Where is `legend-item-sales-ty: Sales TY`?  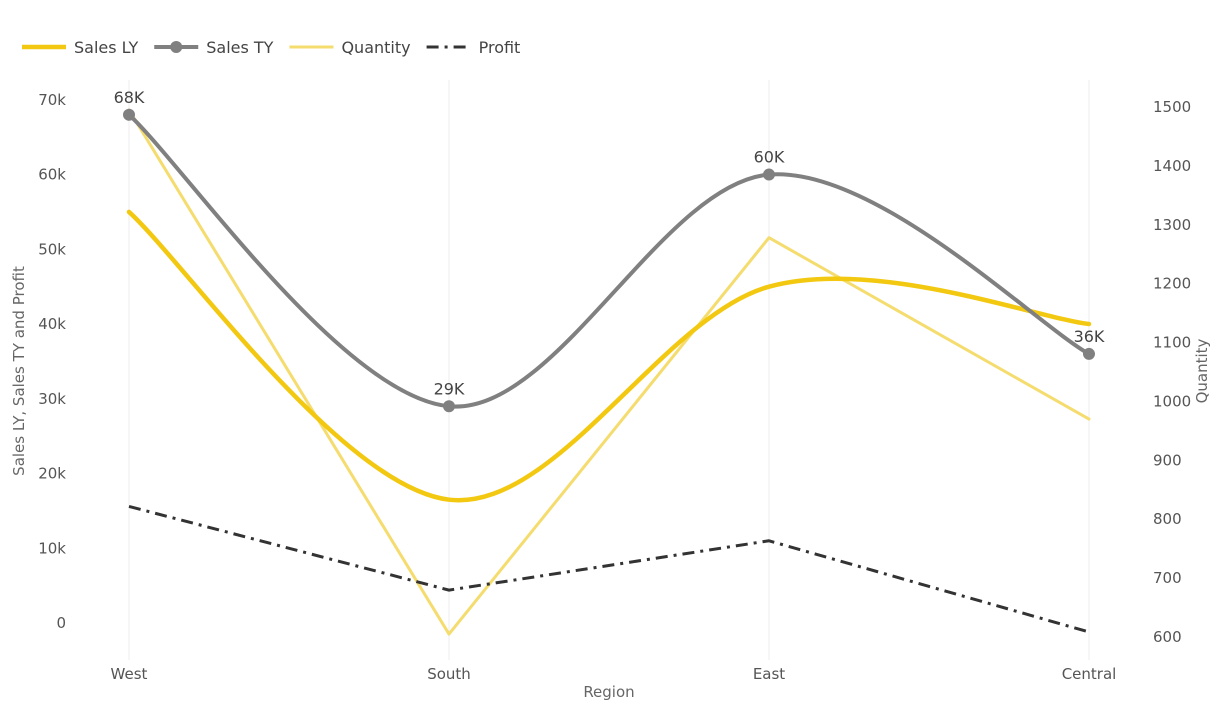
legend-item-sales-ty: Sales TY is located at coordinates (214, 47).